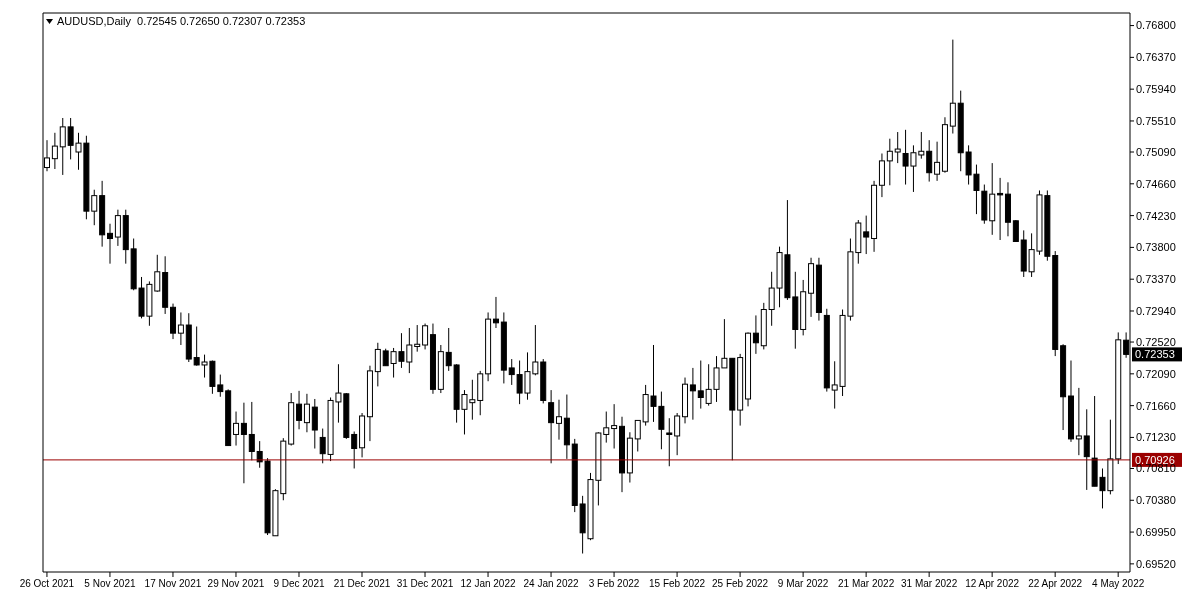 Image resolution: width=1200 pixels, height=600 pixels. I want to click on x-tick-label: 4 May 2022, so click(1118, 583).